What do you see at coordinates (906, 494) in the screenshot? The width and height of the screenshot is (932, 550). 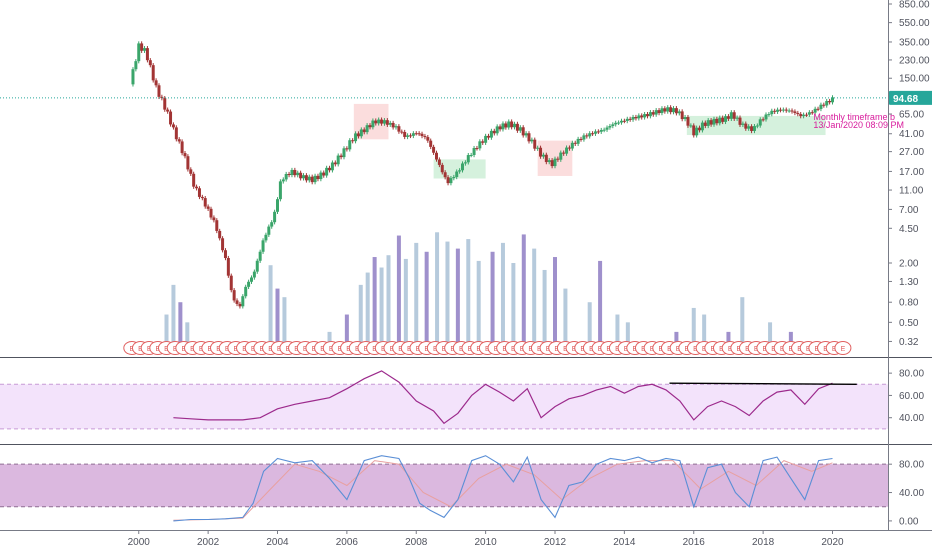 I see `stoch-axis: 80.00 40.00 0.00` at bounding box center [906, 494].